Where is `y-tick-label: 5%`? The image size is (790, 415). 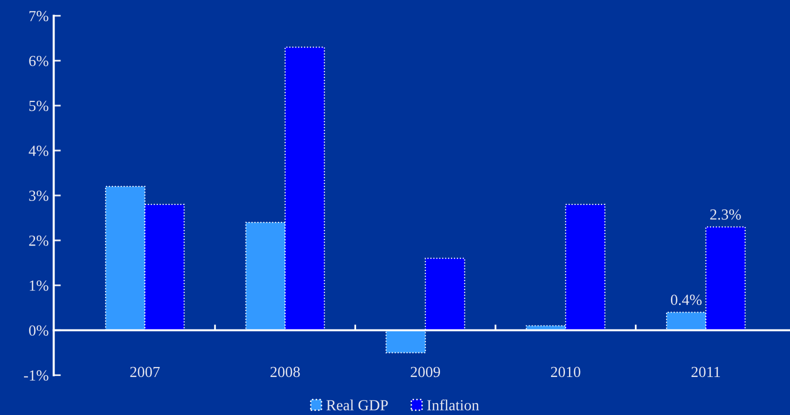
y-tick-label: 5% is located at coordinates (38, 106).